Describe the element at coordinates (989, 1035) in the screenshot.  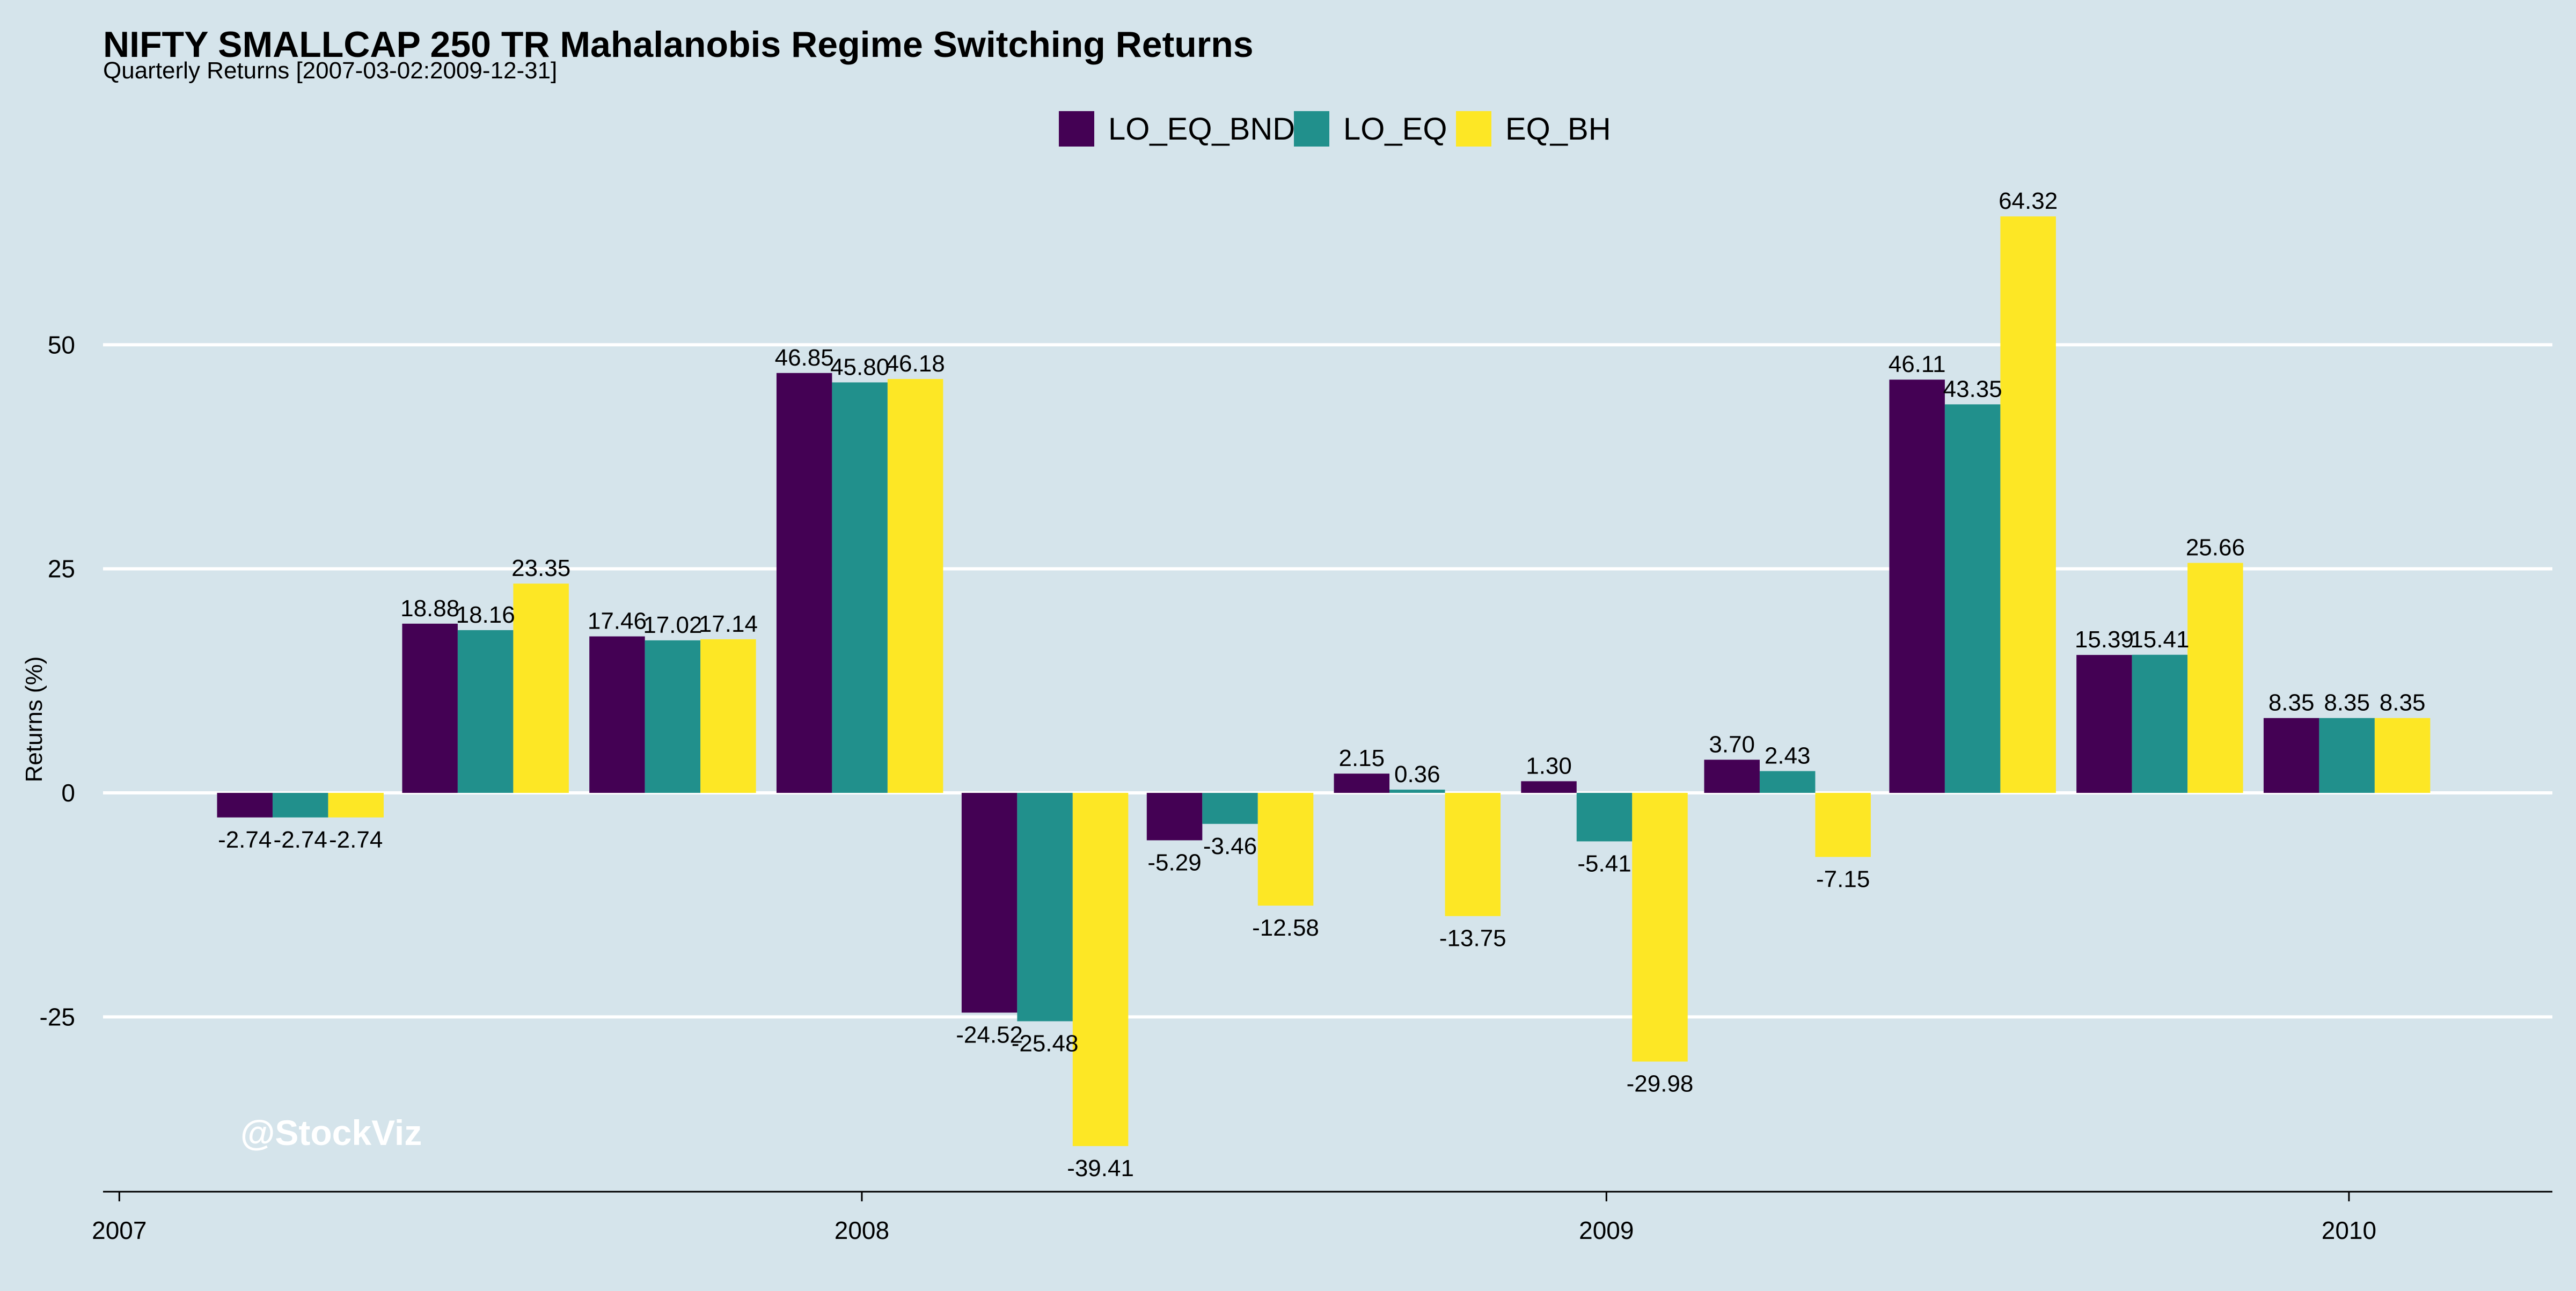
I see `data-label: -24.52` at that location.